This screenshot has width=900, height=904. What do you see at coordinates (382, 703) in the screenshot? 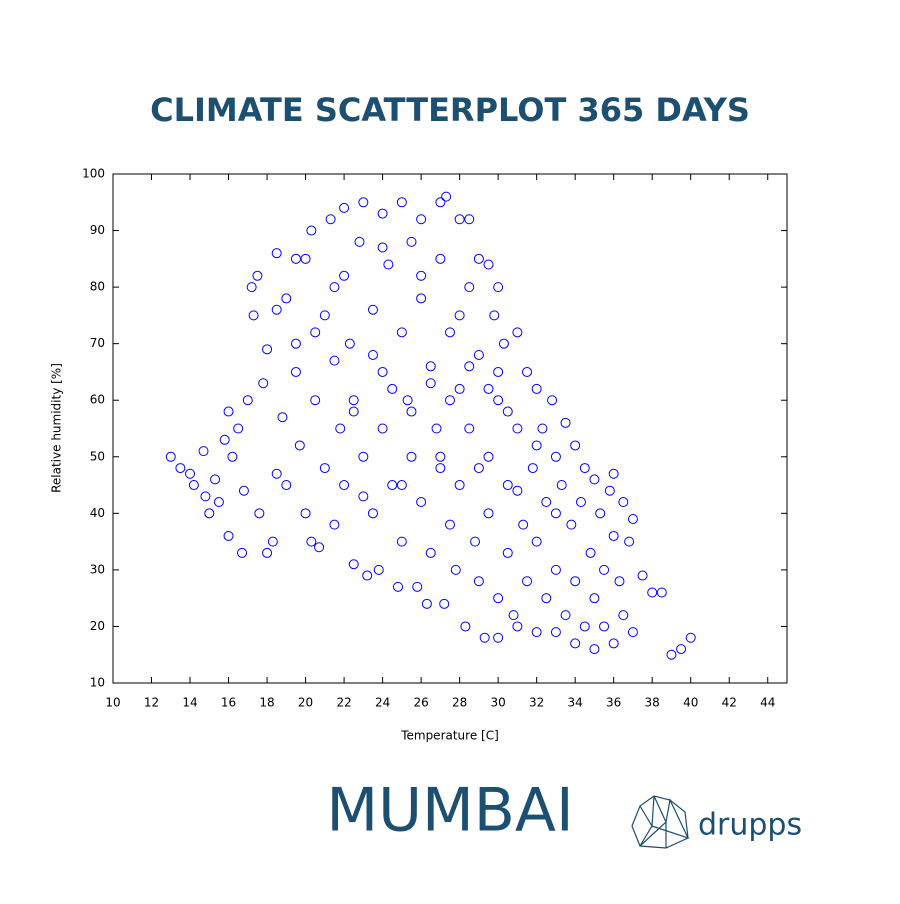
I see `x-tick-label: 24` at bounding box center [382, 703].